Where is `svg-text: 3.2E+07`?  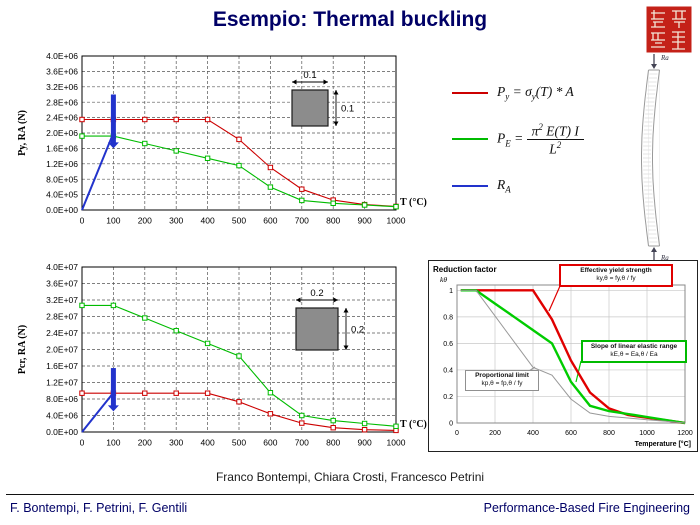 svg-text: 3.2E+07 is located at coordinates (62, 300).